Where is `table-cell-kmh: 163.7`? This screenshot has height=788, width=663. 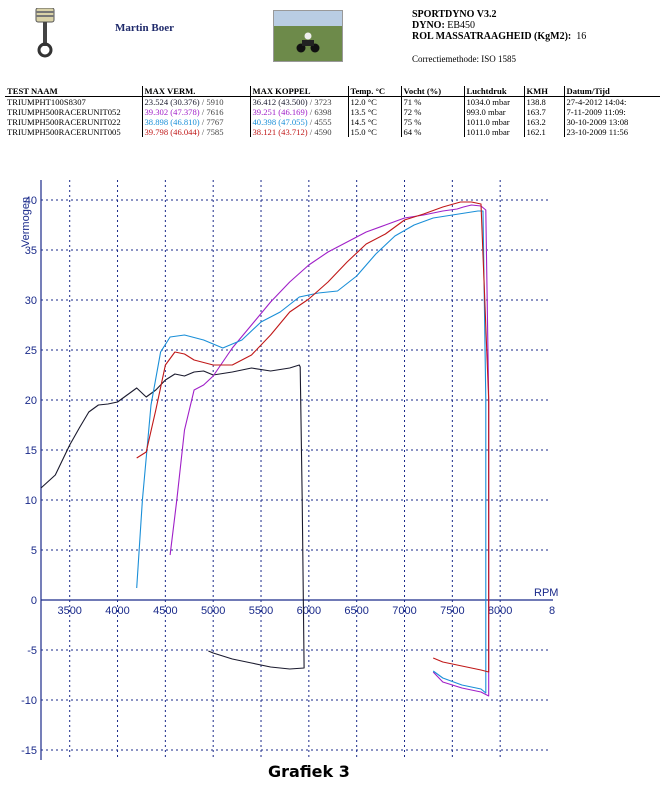
table-cell-kmh: 163.7 is located at coordinates (543, 112).